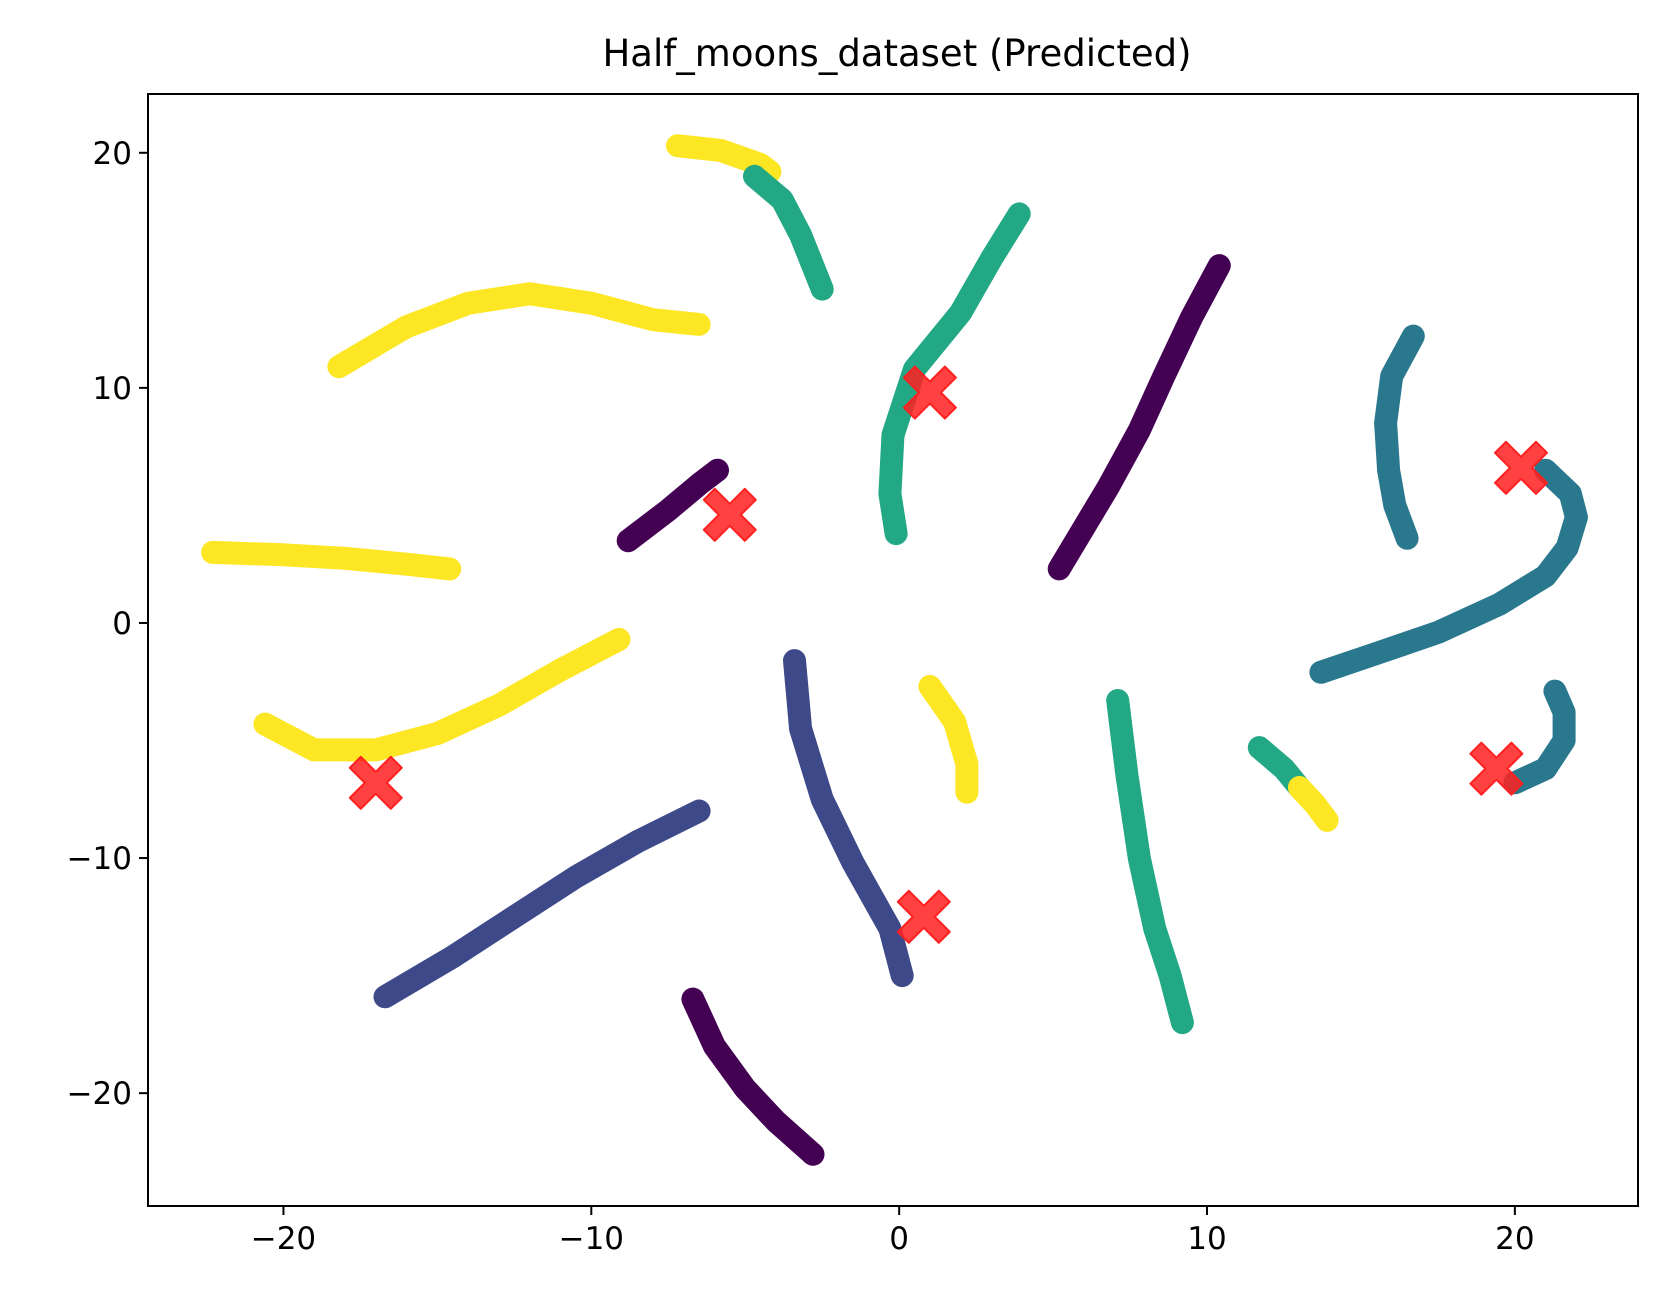 This screenshot has height=1302, width=1665. Describe the element at coordinates (112, 154) in the screenshot. I see `y-tick-label-4: 20` at that location.